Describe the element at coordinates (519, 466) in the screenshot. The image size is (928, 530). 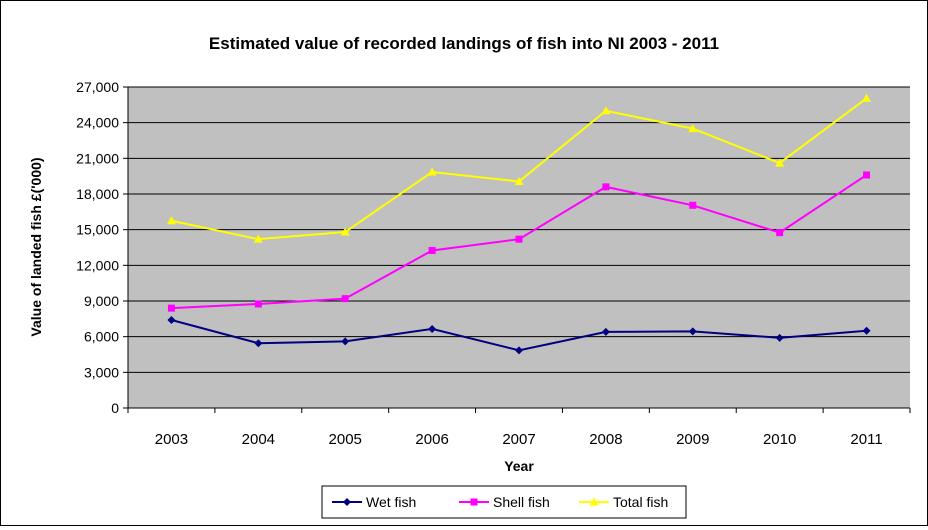
I see `x-axis-label: Year` at that location.